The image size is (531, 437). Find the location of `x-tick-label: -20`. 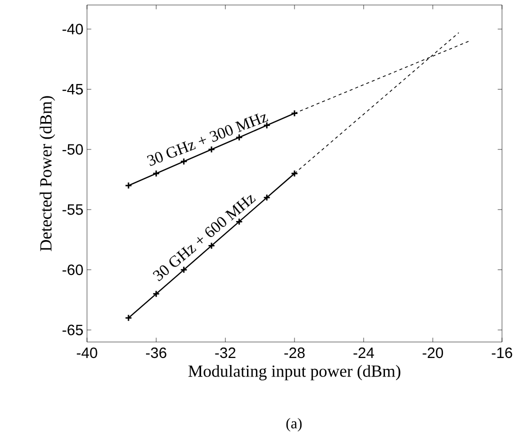

x-tick-label: -20 is located at coordinates (433, 353).